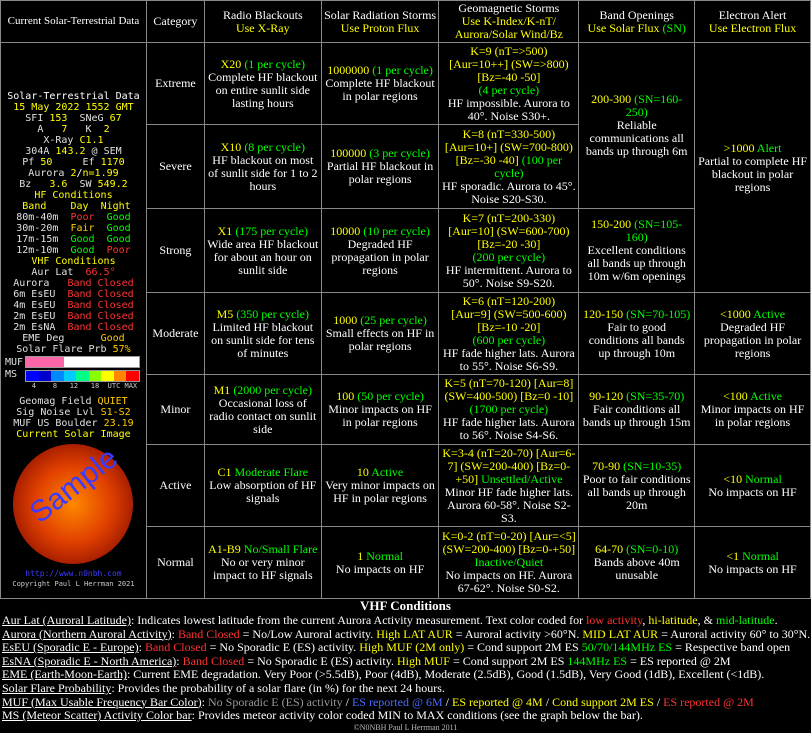 This screenshot has width=811, height=733. Describe the element at coordinates (82, 362) in the screenshot. I see `muf-bar` at that location.